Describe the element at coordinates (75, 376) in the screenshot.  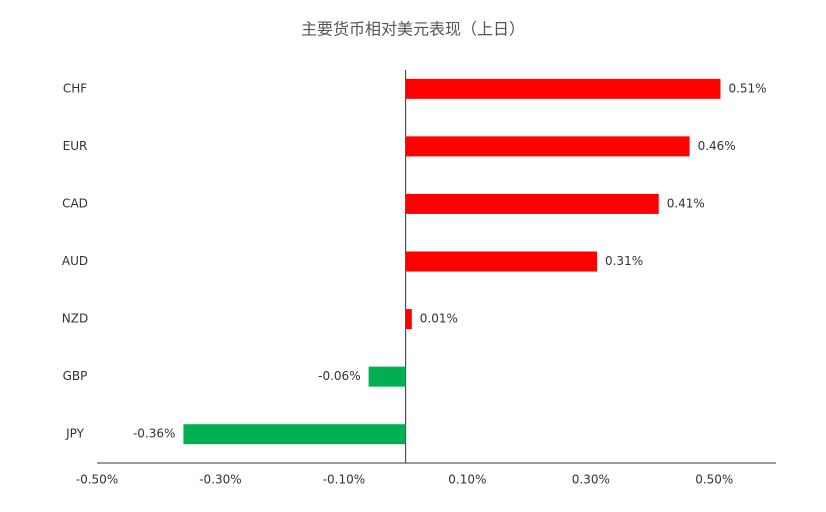
I see `y-tick-label: GBP` at that location.